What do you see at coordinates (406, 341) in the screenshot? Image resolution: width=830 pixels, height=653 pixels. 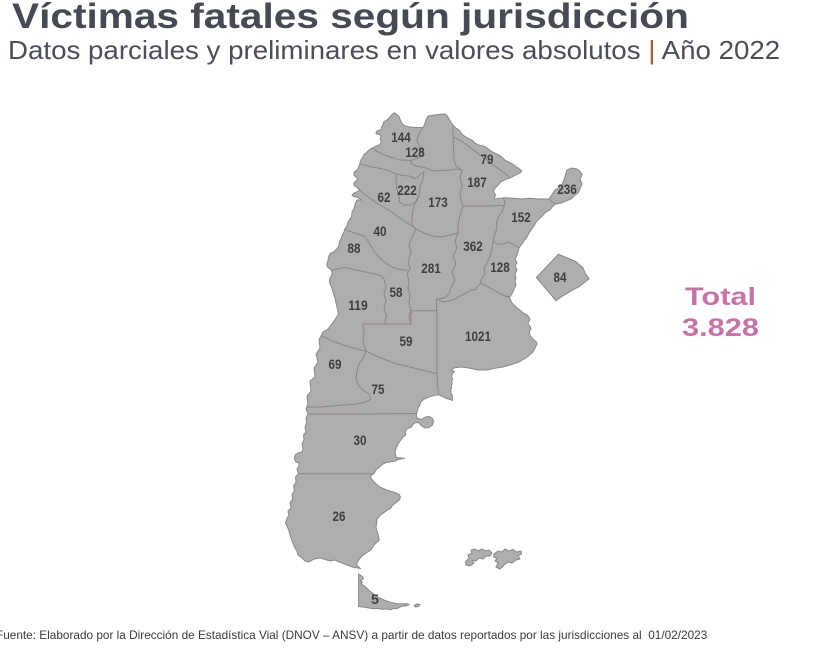 I see `svg-text: 59` at bounding box center [406, 341].